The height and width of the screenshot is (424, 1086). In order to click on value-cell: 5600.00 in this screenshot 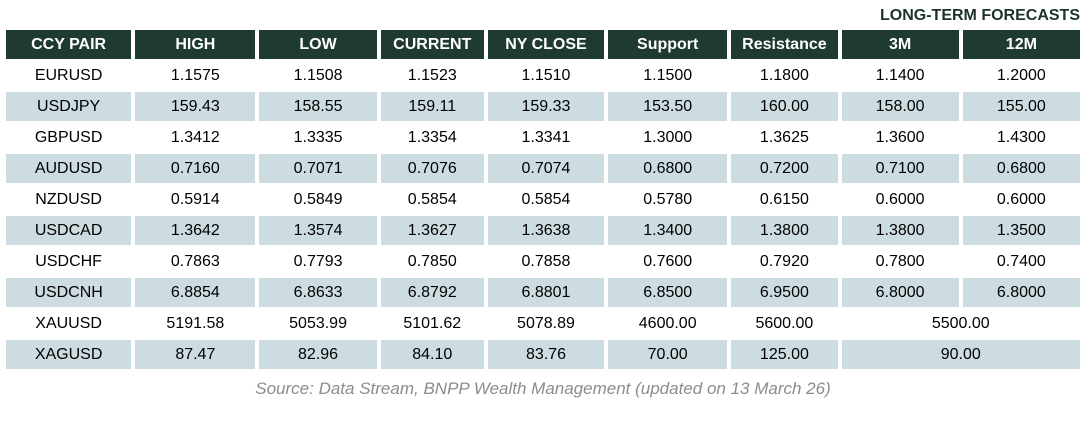, I will do `click(784, 323)`.